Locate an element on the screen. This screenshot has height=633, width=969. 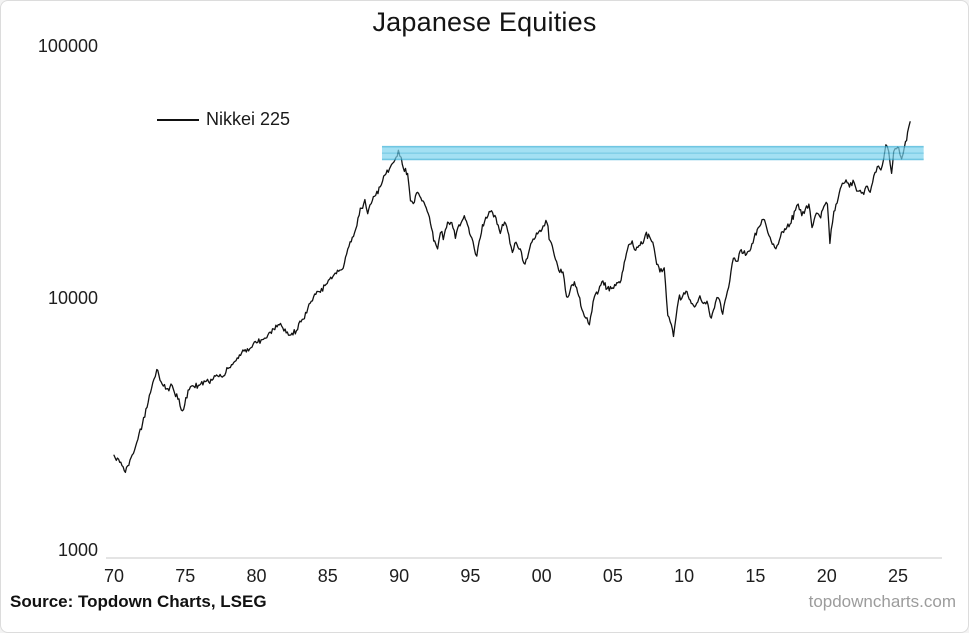
x-axis-tick-label: 85 is located at coordinates (328, 576).